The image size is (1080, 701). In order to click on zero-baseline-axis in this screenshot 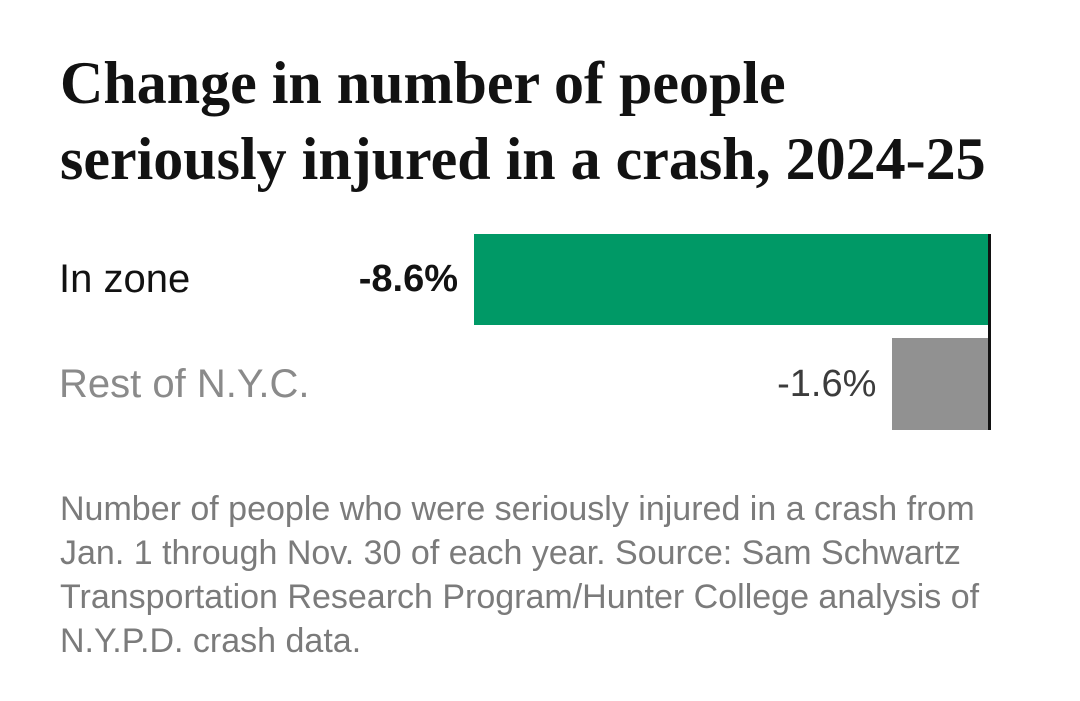, I will do `click(989, 332)`.